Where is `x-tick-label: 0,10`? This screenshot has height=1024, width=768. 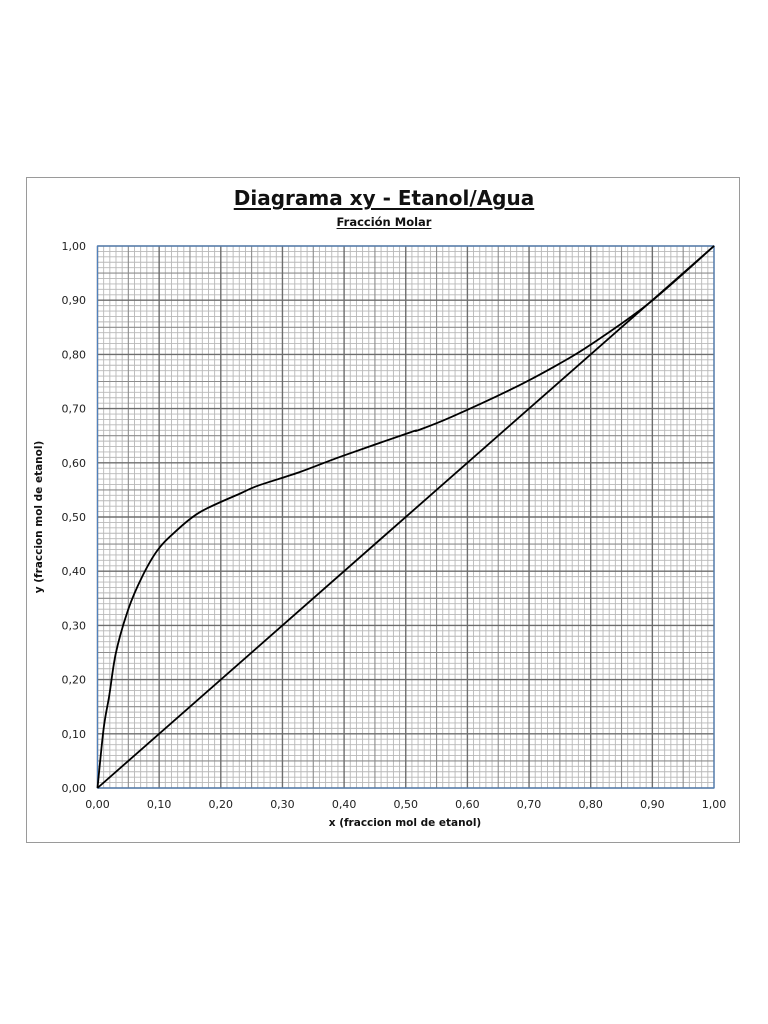 x-tick-label: 0,10 is located at coordinates (159, 804).